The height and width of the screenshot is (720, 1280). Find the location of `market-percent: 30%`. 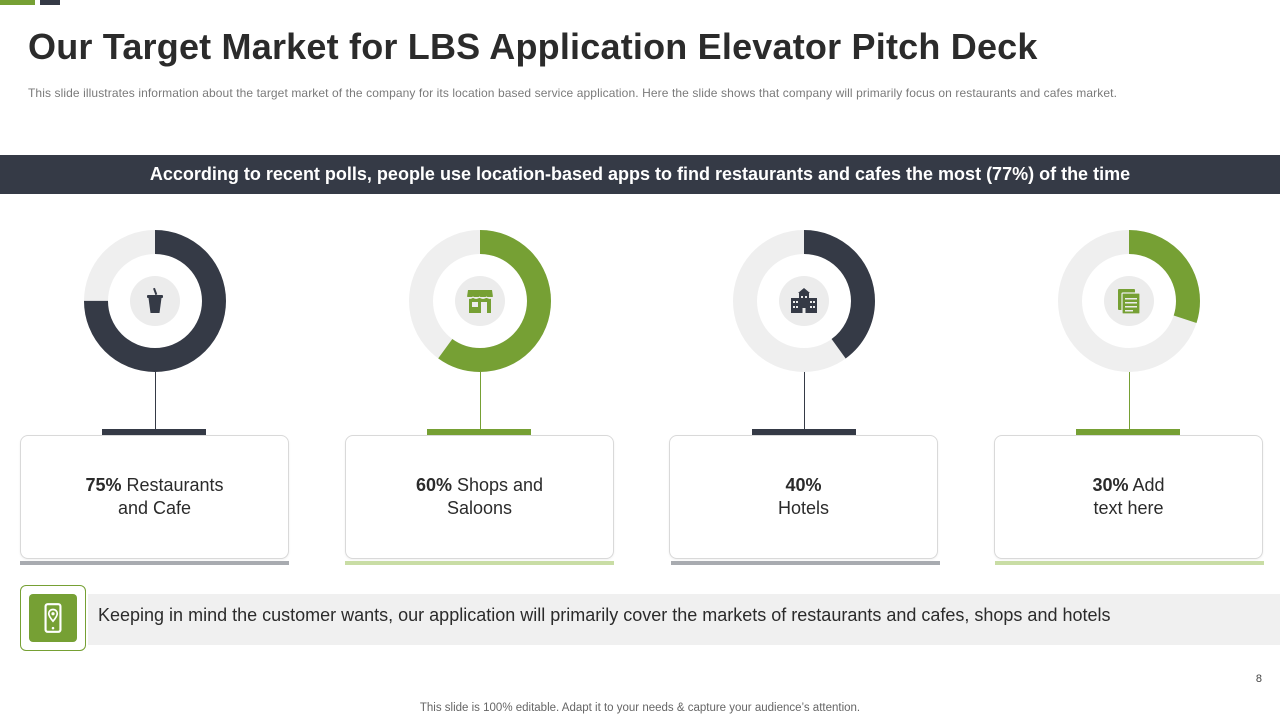

market-percent: 30% is located at coordinates (1110, 485).